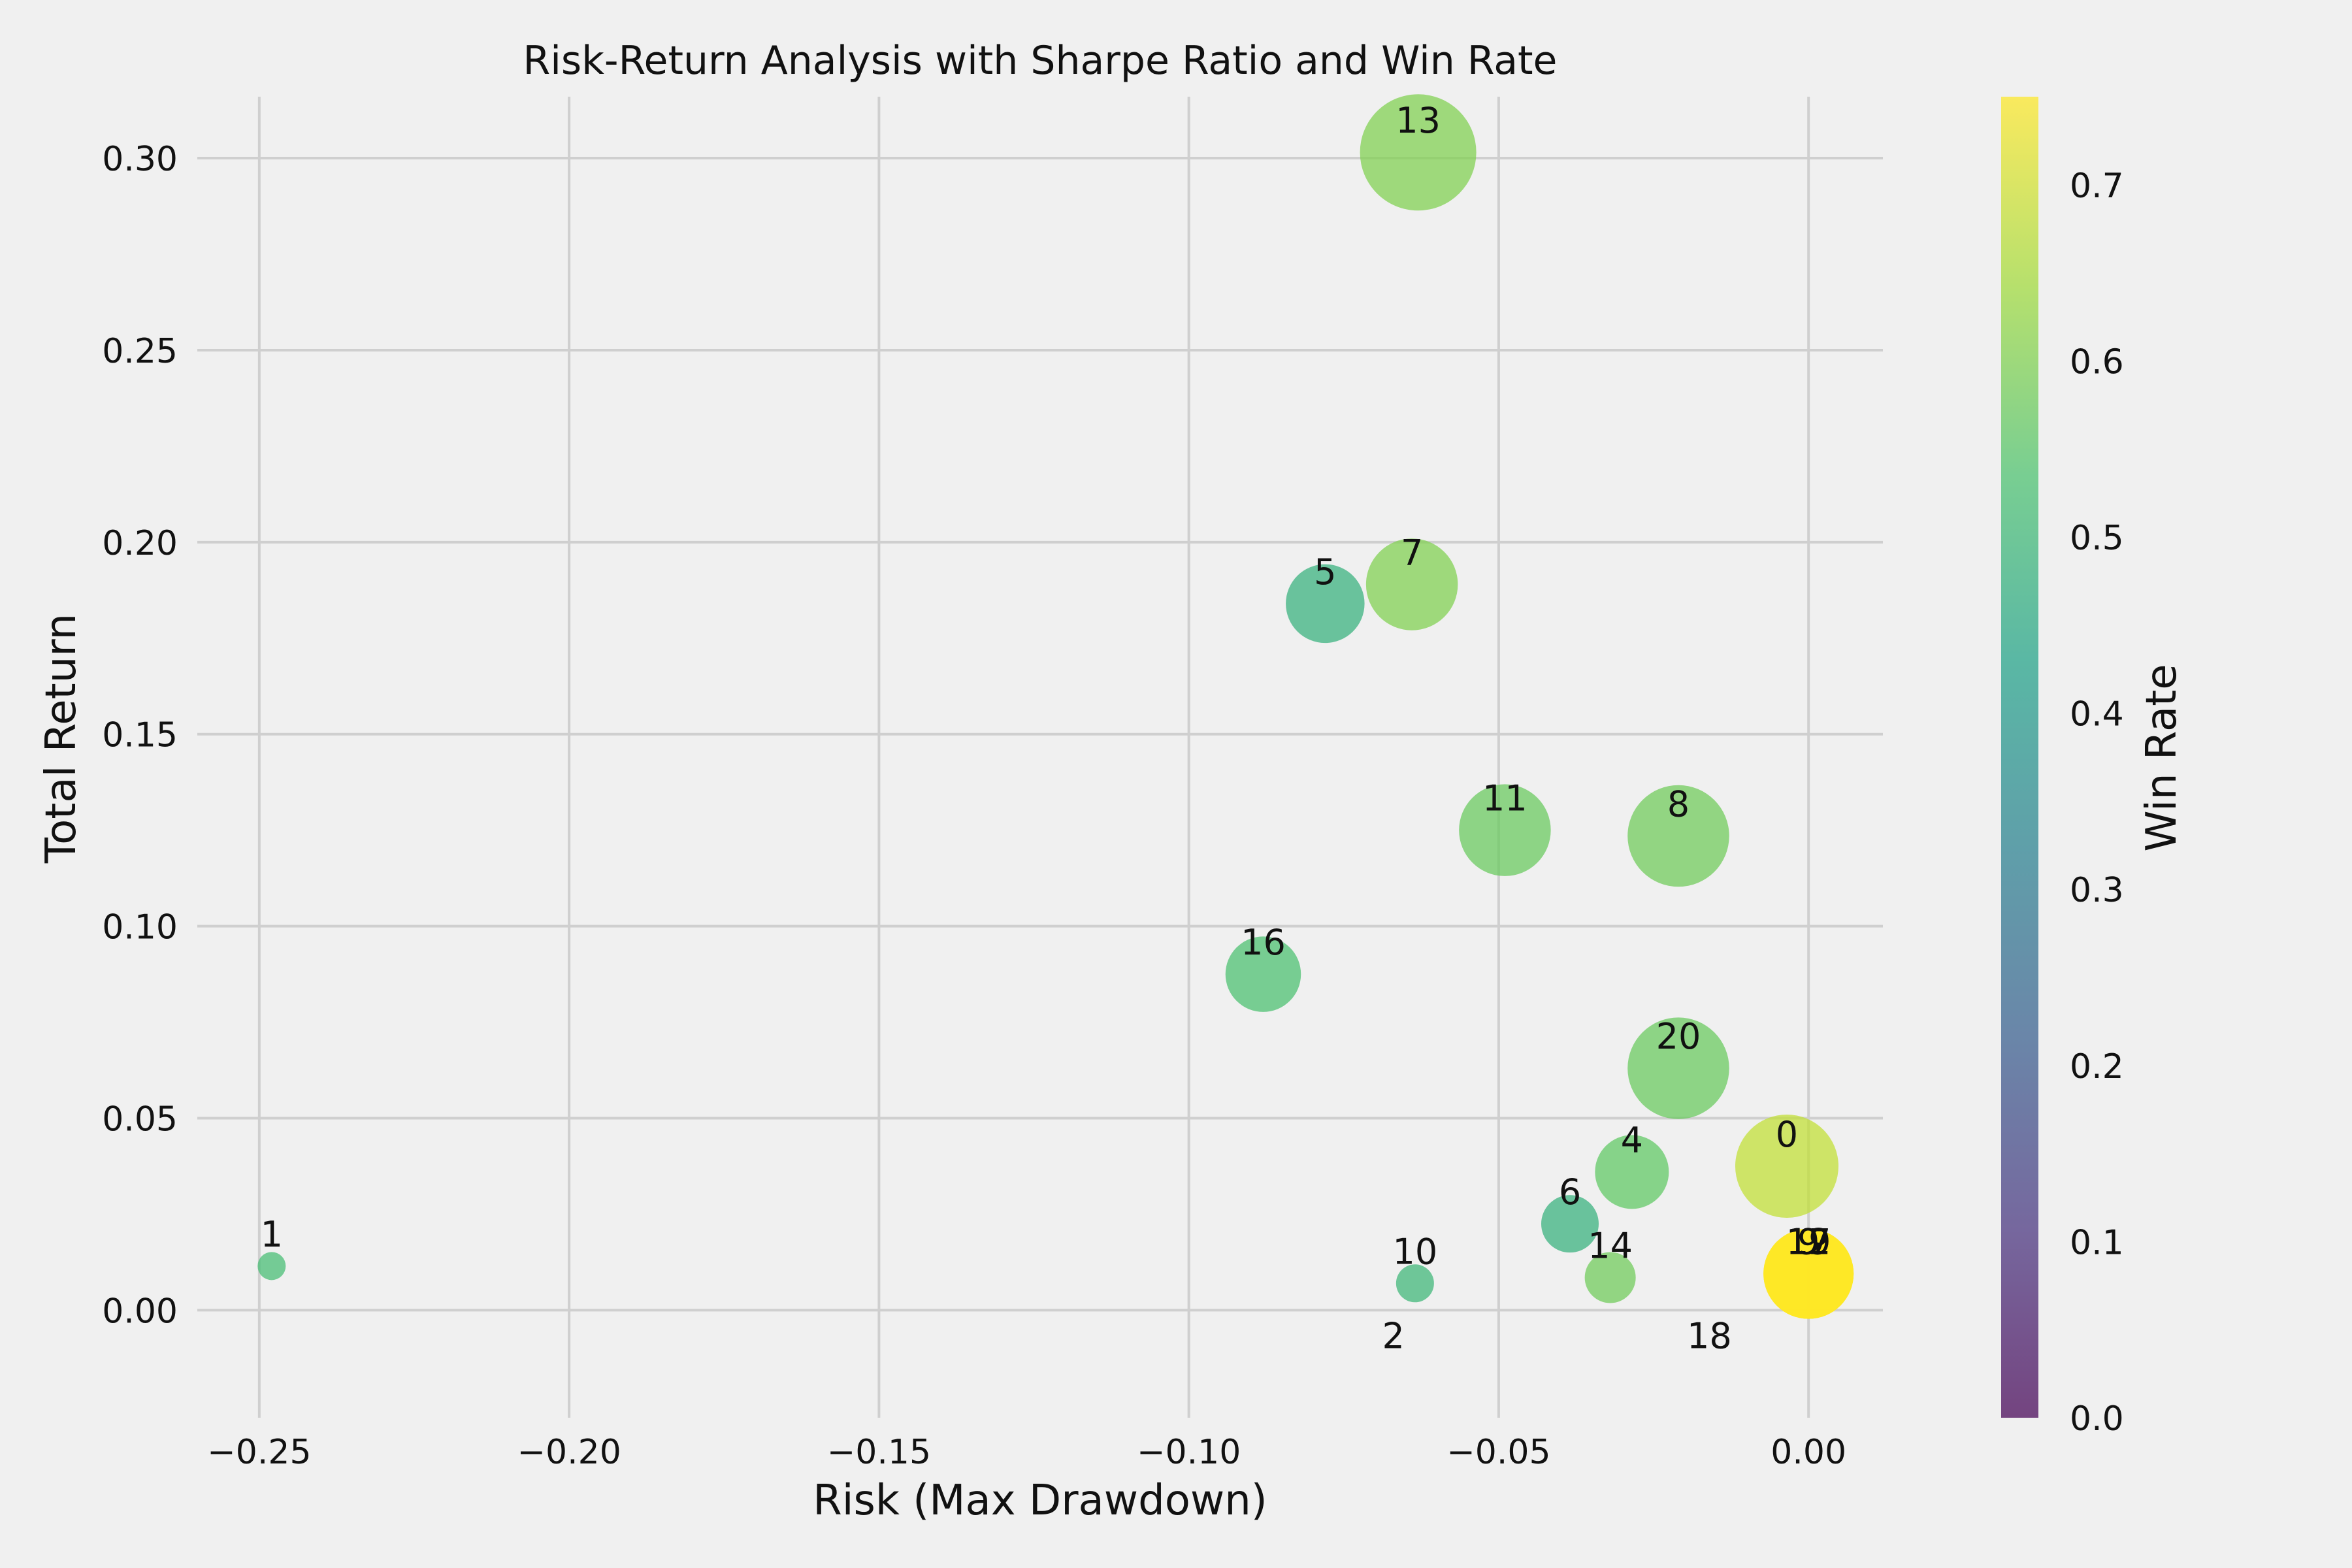 This screenshot has width=2352, height=1568. What do you see at coordinates (1504, 798) in the screenshot?
I see `data-point-label: 11` at bounding box center [1504, 798].